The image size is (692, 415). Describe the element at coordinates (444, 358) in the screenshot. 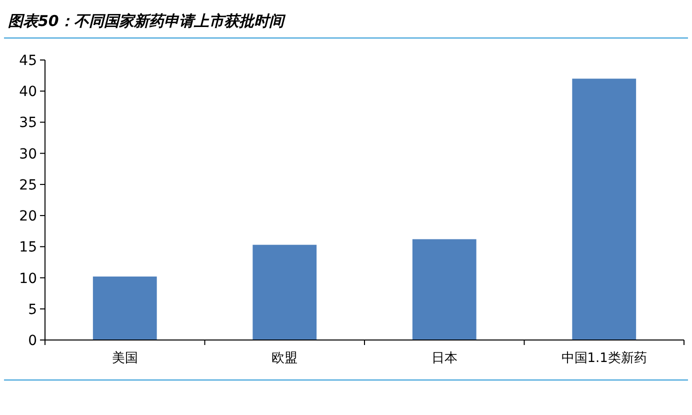

I see `x-tick-label: 日本` at that location.